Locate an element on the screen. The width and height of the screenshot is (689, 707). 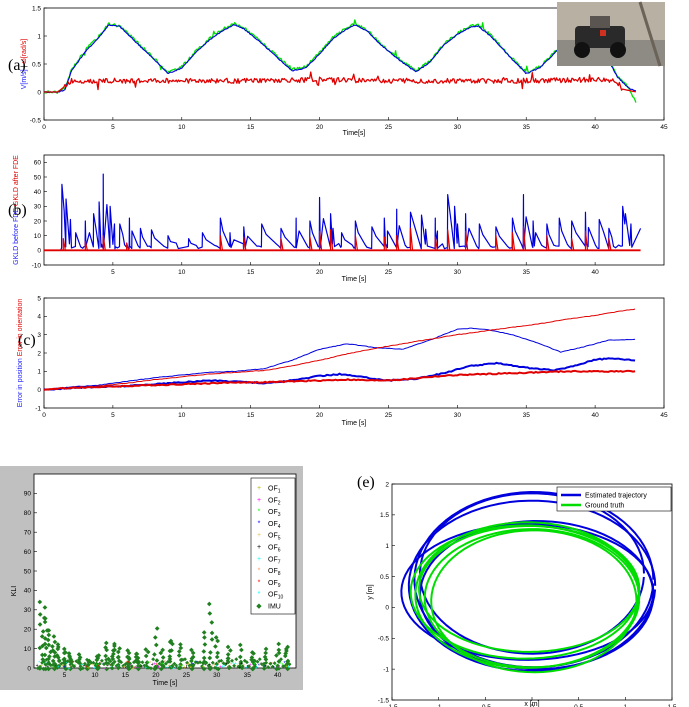
y-axis-label: KLI is located at coordinates (14, 591).